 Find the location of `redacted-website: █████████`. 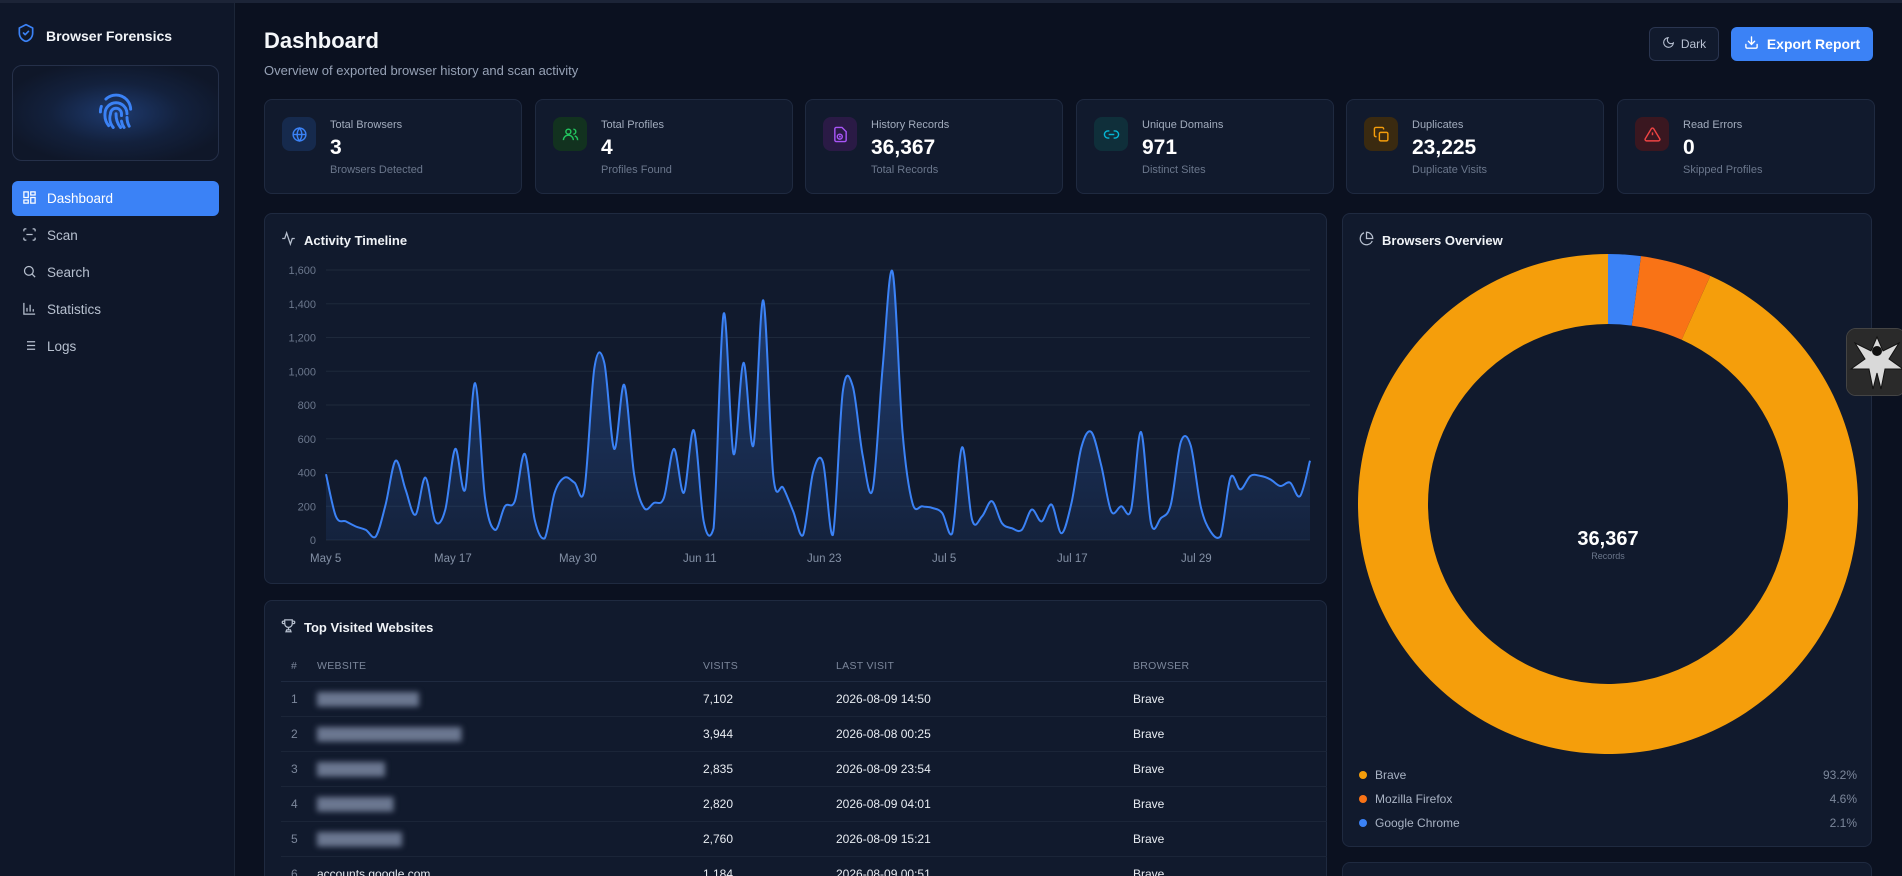

redacted-website: █████████ is located at coordinates (355, 803).